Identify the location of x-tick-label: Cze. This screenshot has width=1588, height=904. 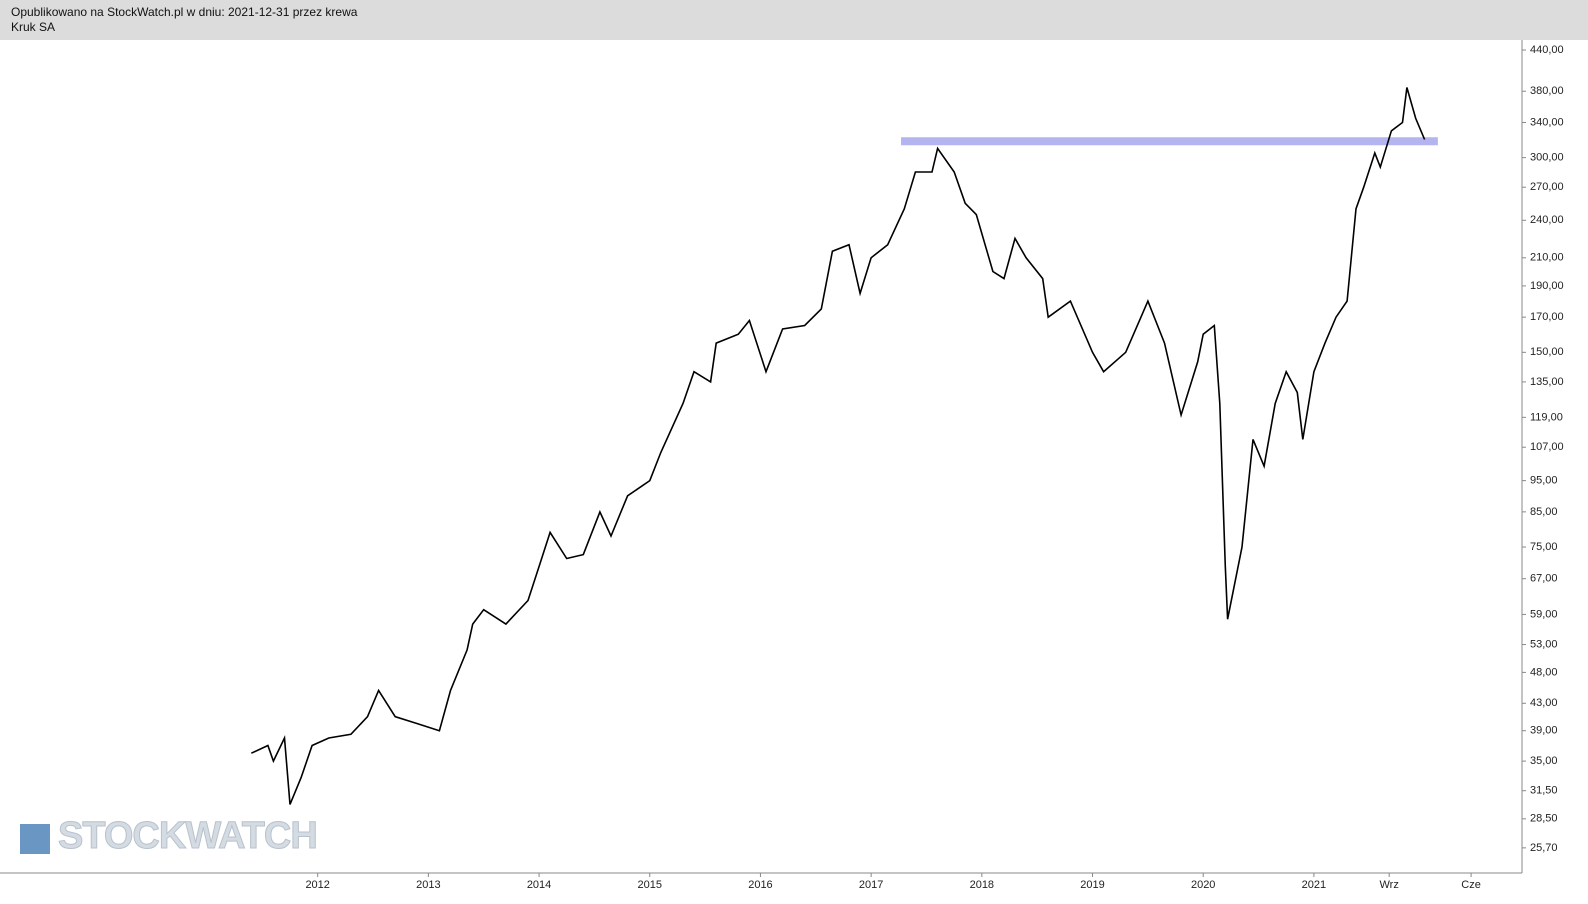
(1471, 885).